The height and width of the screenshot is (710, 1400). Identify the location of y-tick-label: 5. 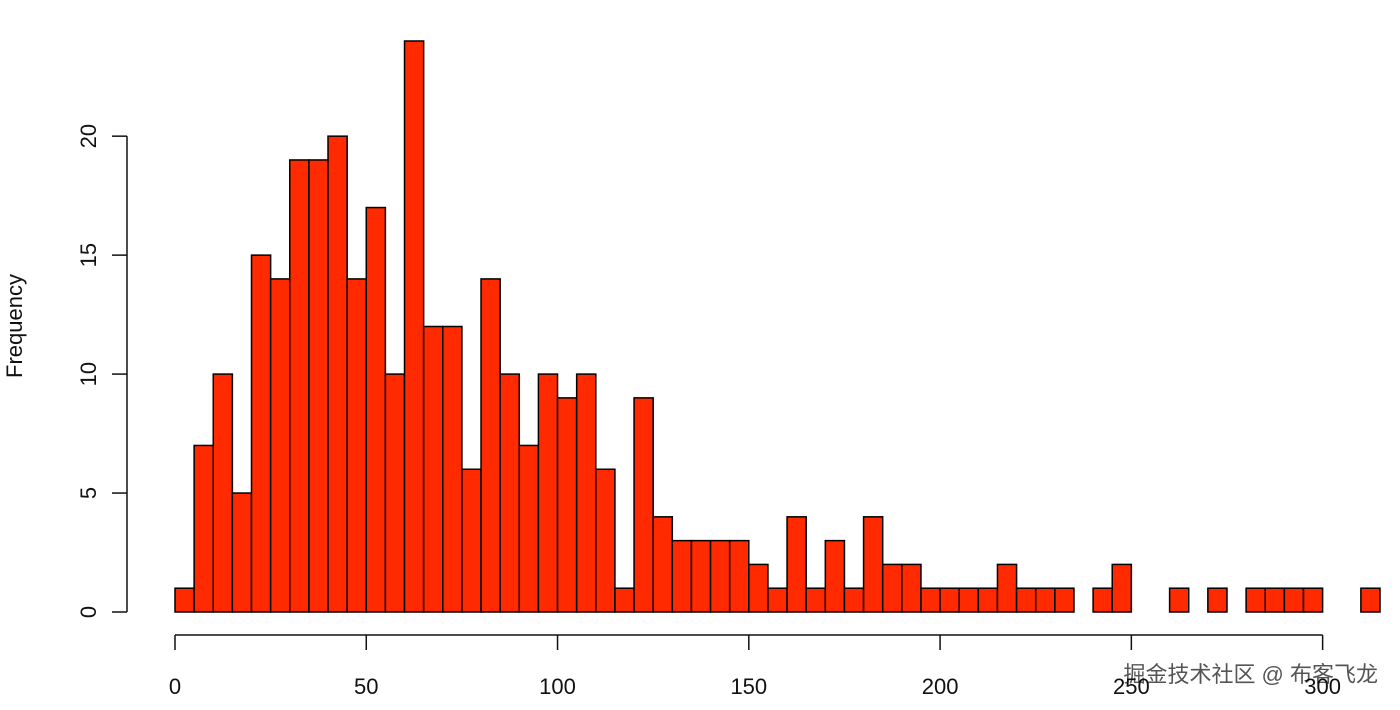
(88, 493).